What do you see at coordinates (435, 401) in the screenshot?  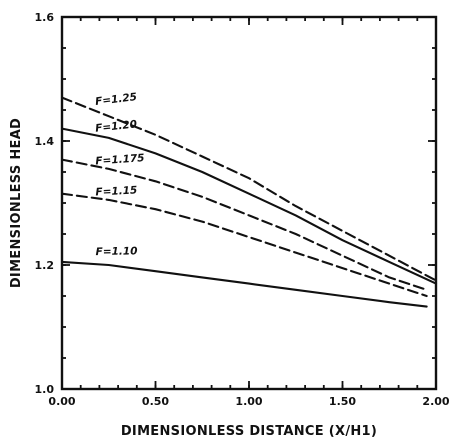 I see `x-tick-label: 2.00` at bounding box center [435, 401].